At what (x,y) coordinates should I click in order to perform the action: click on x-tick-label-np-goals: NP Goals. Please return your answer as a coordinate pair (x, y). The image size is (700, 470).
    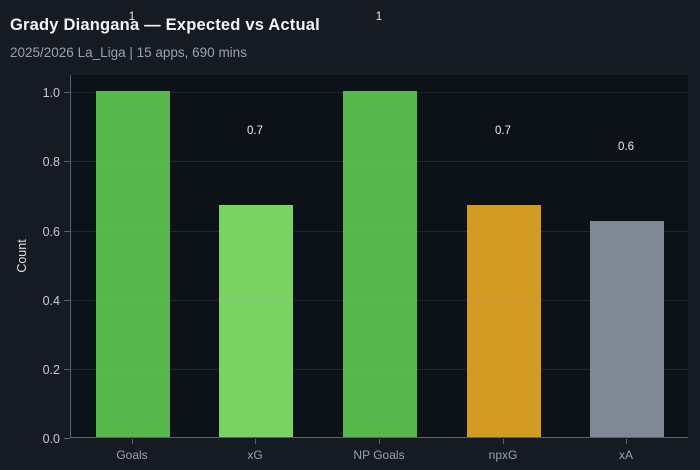
    Looking at the image, I should click on (379, 455).